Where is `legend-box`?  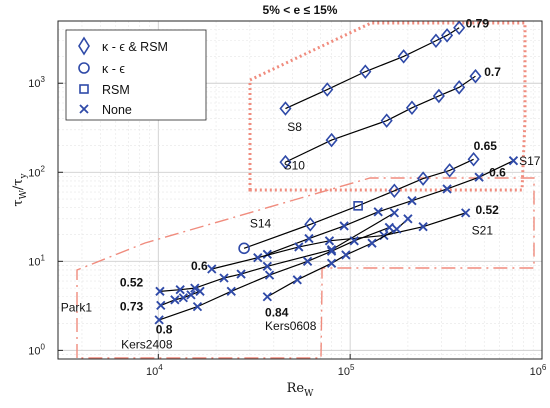
legend-box is located at coordinates (136, 75).